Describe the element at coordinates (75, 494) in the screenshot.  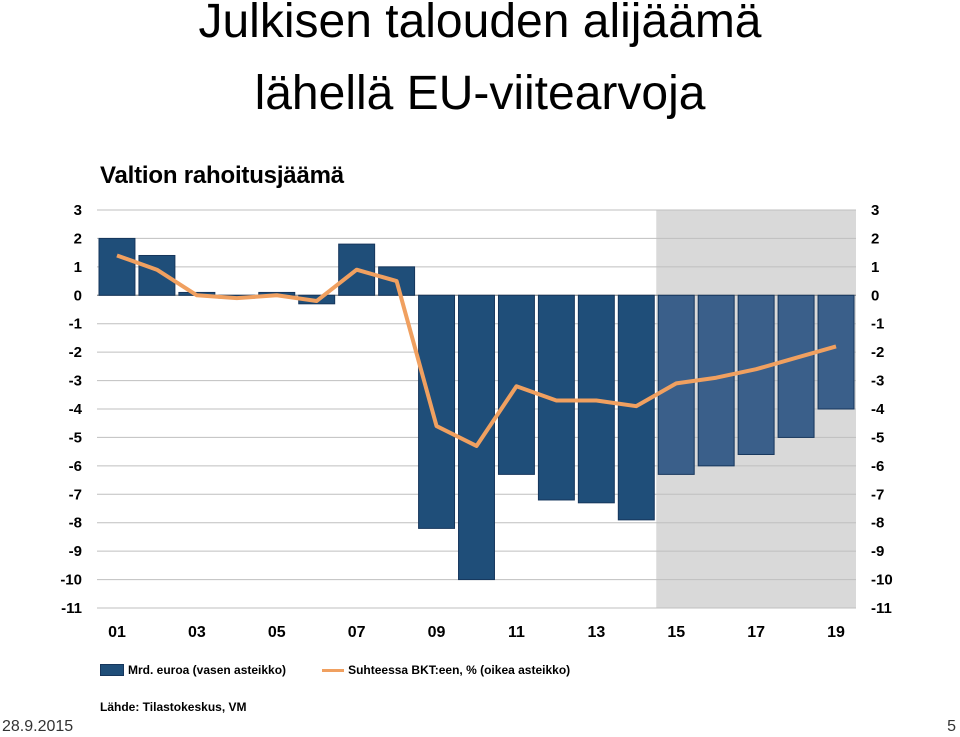
I see `left-axis-tick-label: -7` at that location.